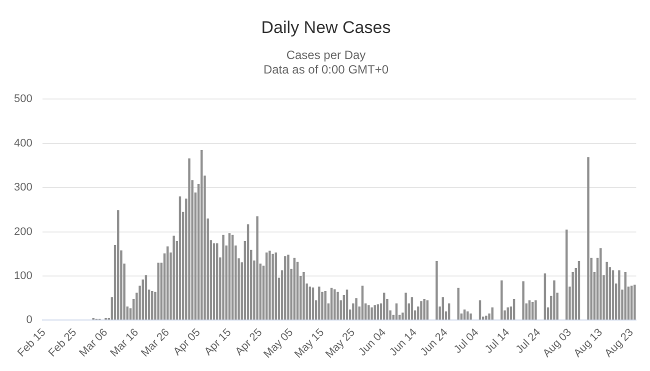 Image resolution: width=650 pixels, height=371 pixels. I want to click on x-tick-label: Mar 26, so click(155, 343).